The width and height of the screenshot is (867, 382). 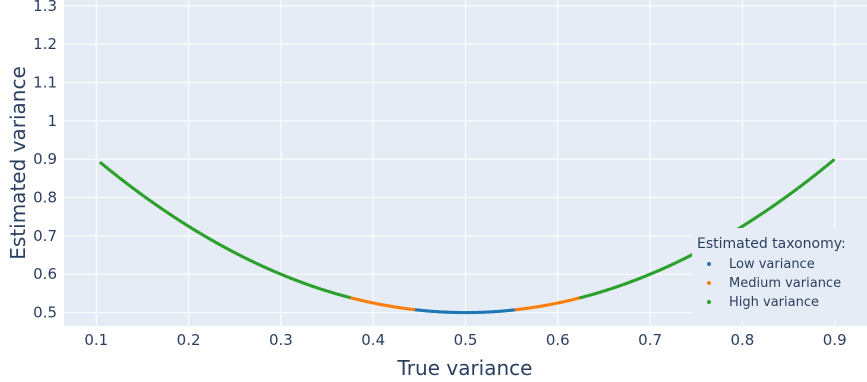 I want to click on x-axis-title: True variance, so click(x=465, y=368).